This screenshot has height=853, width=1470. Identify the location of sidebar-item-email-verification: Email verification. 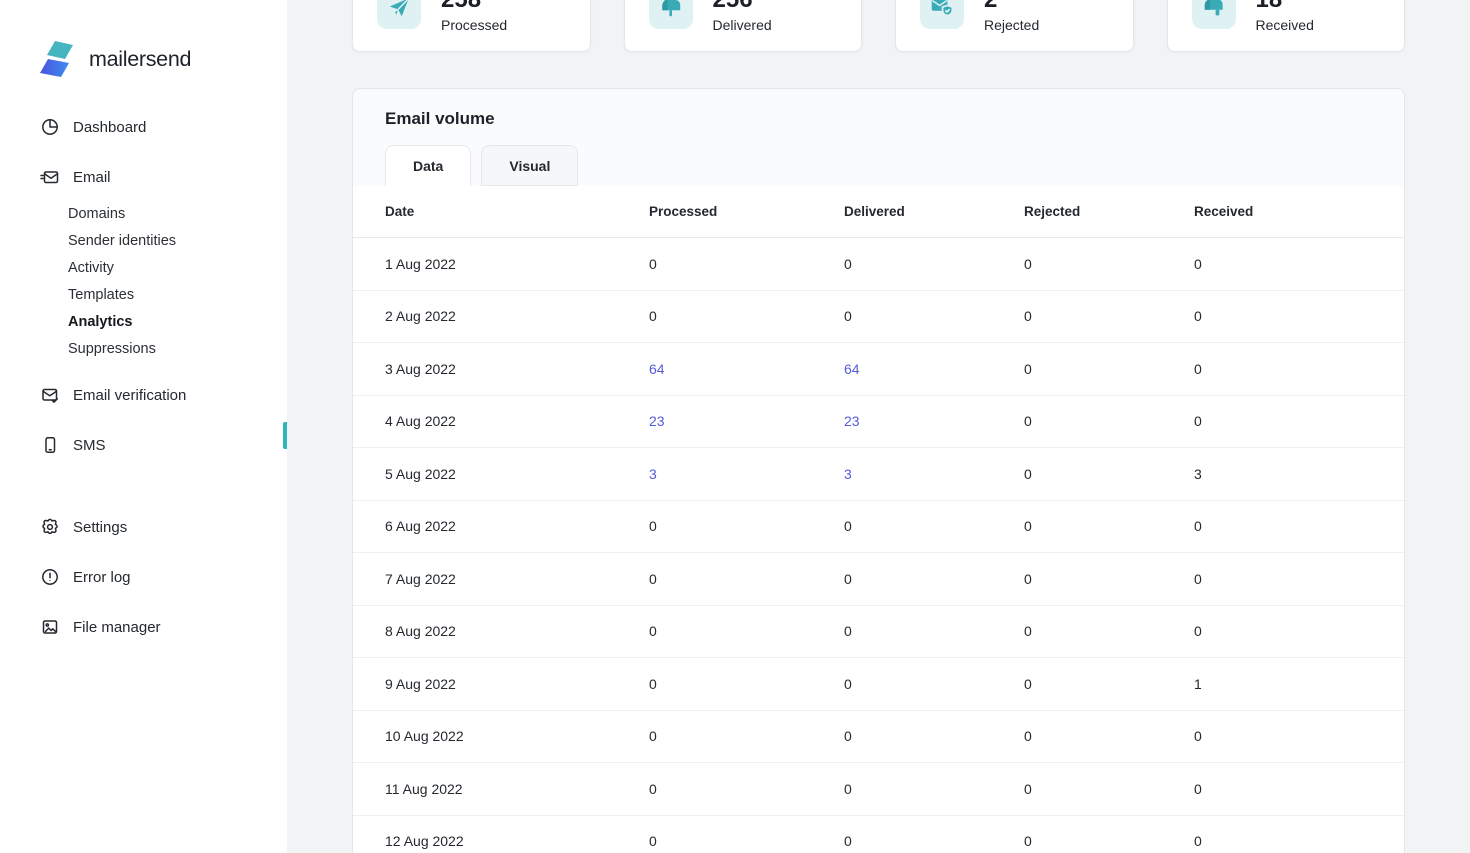
(163, 395).